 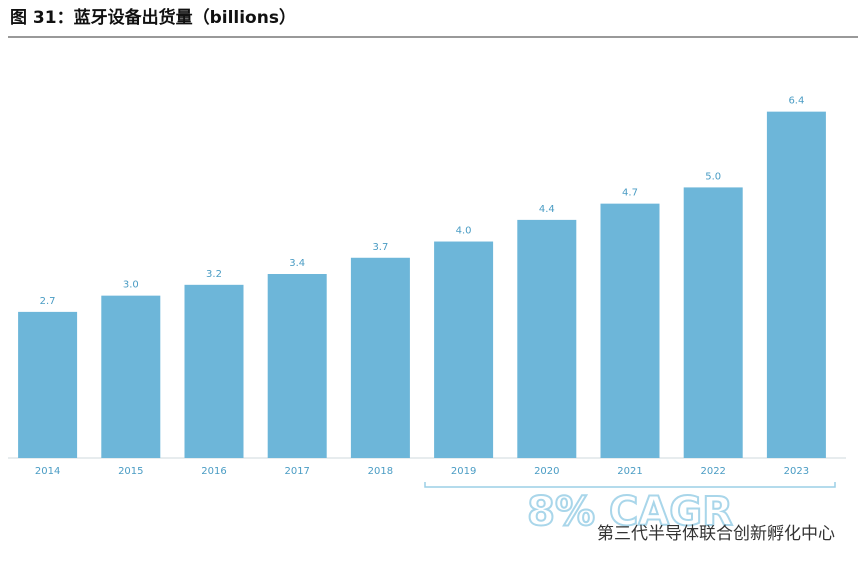 I want to click on x-tick-label: 2016, so click(x=213, y=471).